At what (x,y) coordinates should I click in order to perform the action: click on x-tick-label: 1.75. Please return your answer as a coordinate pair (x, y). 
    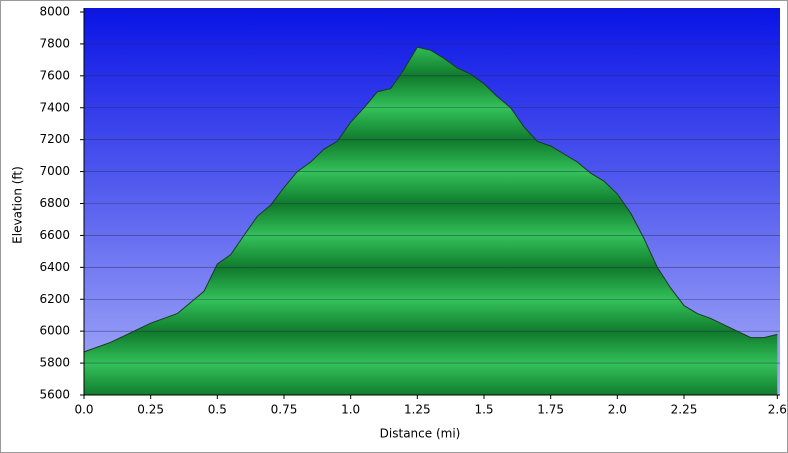
    Looking at the image, I should click on (550, 410).